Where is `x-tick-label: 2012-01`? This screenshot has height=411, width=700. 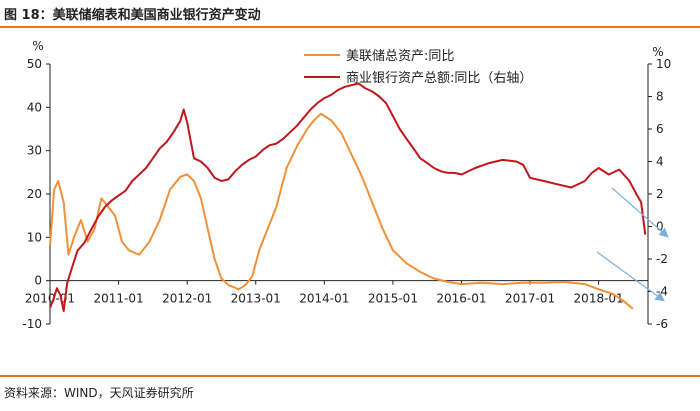
x-tick-label: 2012-01 is located at coordinates (187, 299).